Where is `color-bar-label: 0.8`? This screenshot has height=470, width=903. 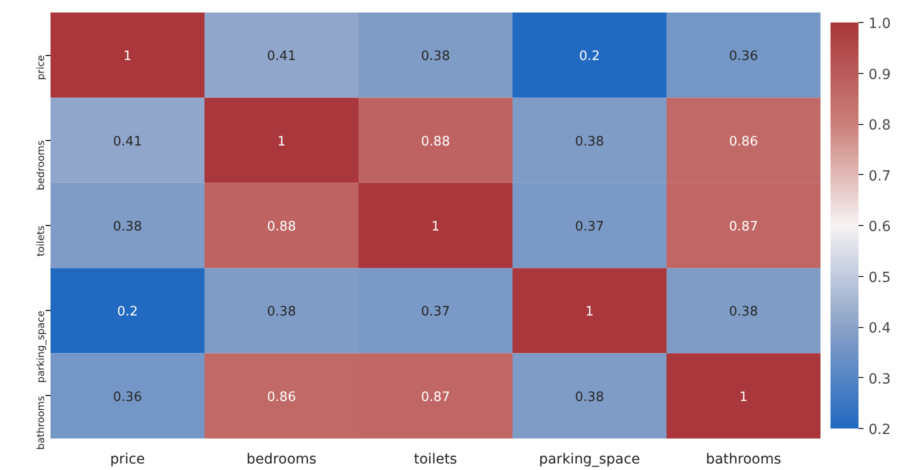 color-bar-label: 0.8 is located at coordinates (879, 126).